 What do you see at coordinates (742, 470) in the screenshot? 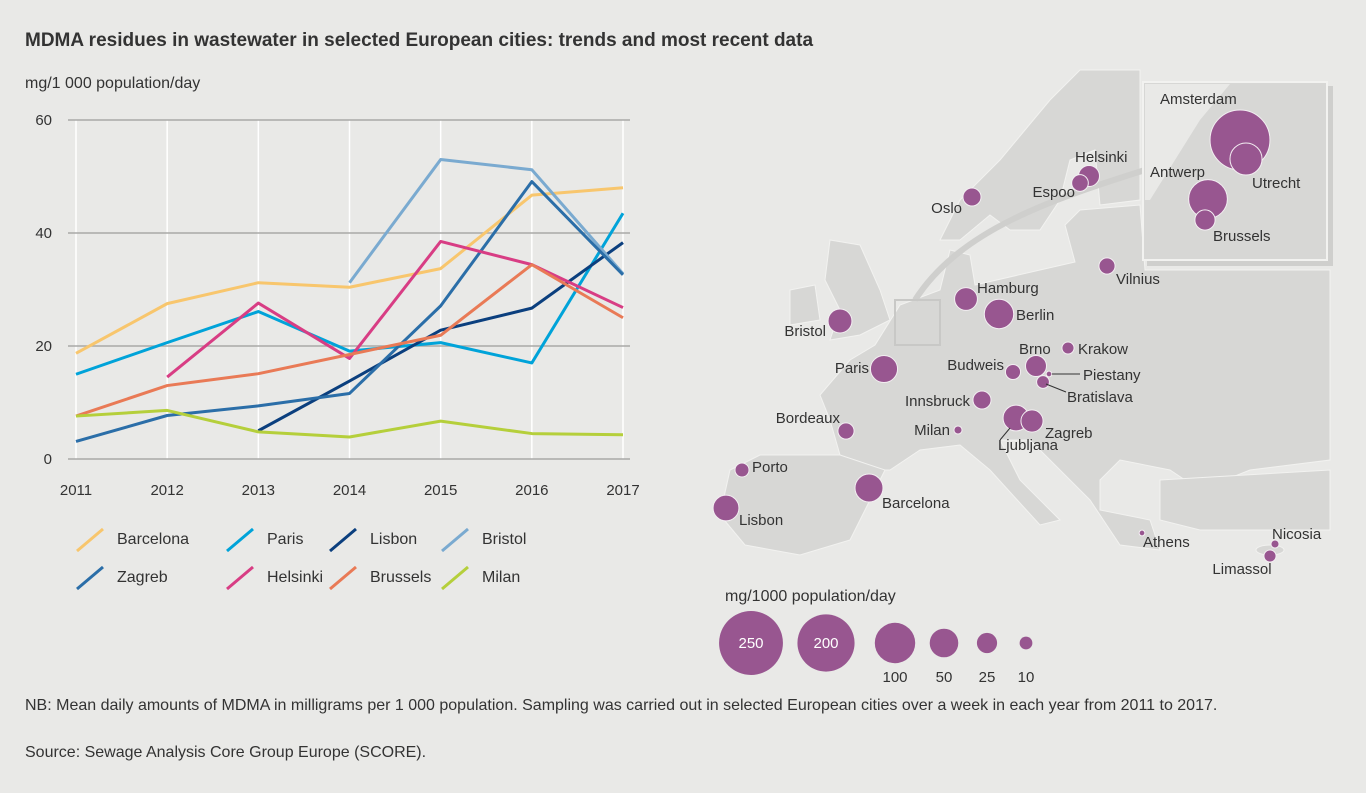
I see `city-bubble-porto` at bounding box center [742, 470].